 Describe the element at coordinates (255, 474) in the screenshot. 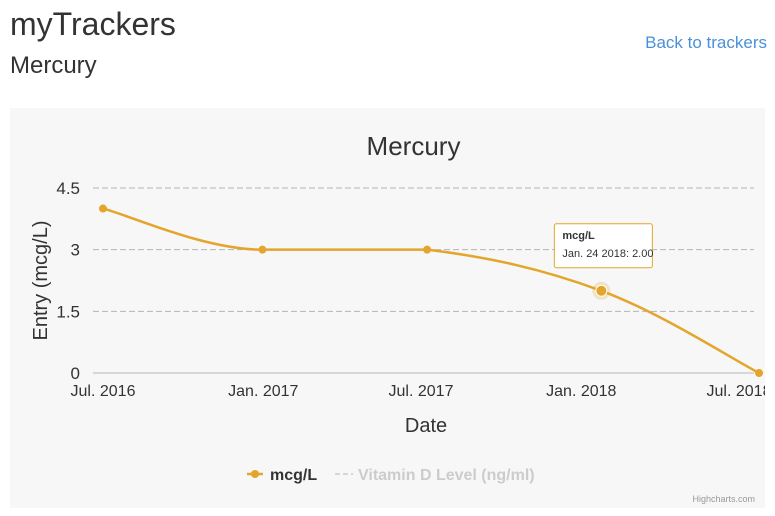

I see `legend-symbol-marker` at that location.